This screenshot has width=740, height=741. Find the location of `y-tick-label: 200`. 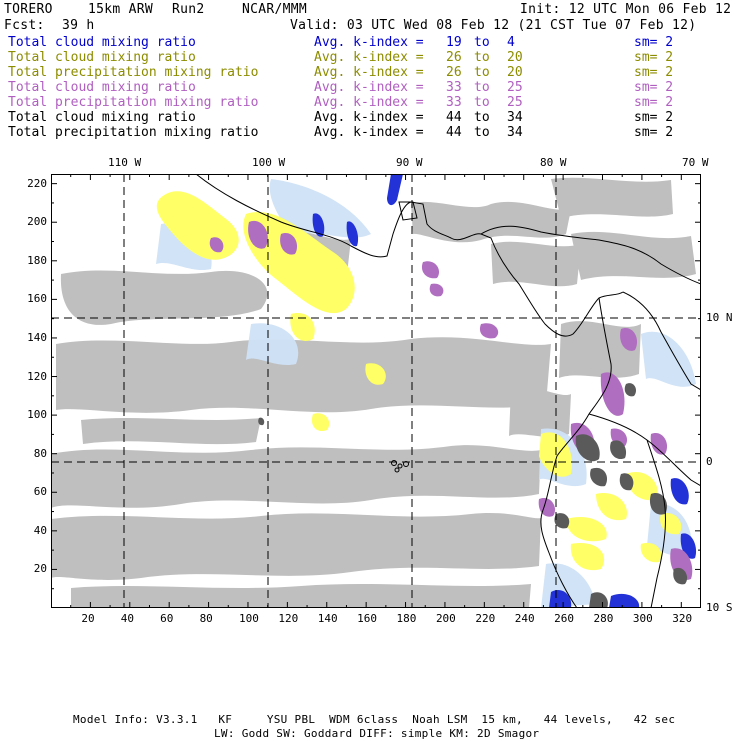

y-tick-label: 200 is located at coordinates (37, 222).